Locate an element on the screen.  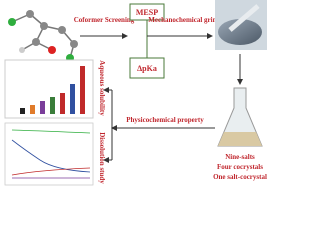
evaluation-label: Physicochemical property is located at coordinates (165, 120).